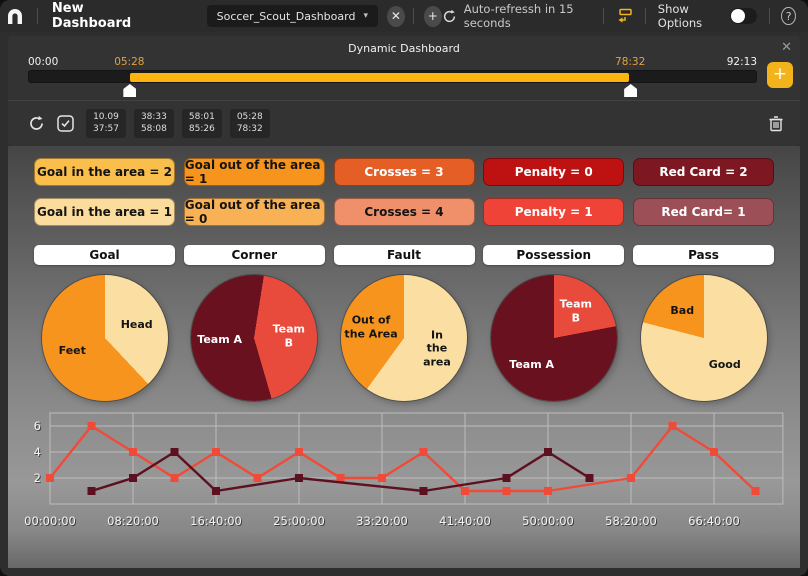 This screenshot has height=576, width=808. Describe the element at coordinates (50, 521) in the screenshot. I see `x-axis-tick-label: 00:00:00` at that location.